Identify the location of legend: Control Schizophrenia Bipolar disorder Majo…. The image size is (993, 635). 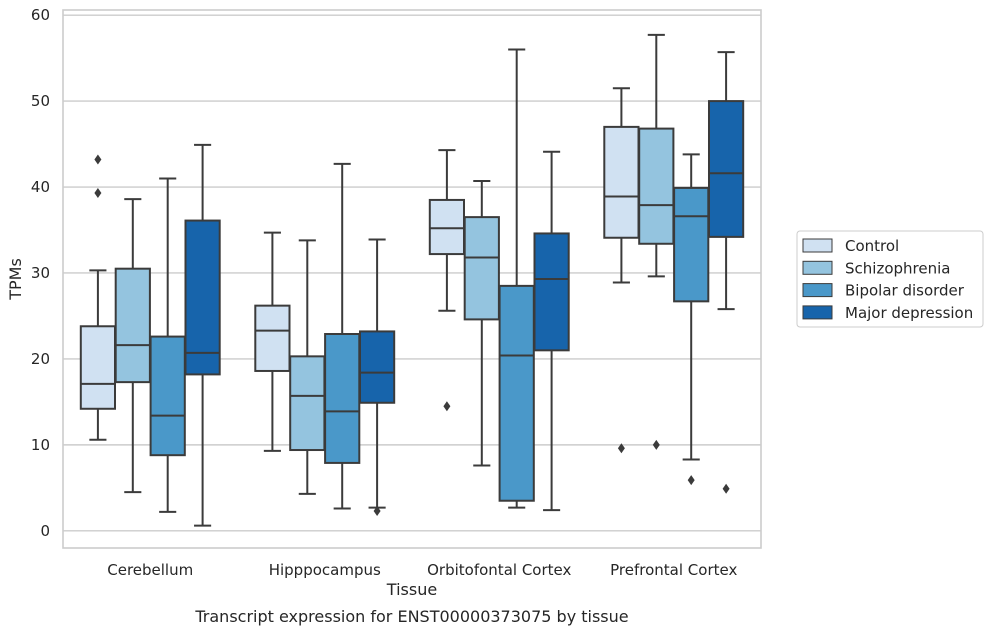
(890, 279).